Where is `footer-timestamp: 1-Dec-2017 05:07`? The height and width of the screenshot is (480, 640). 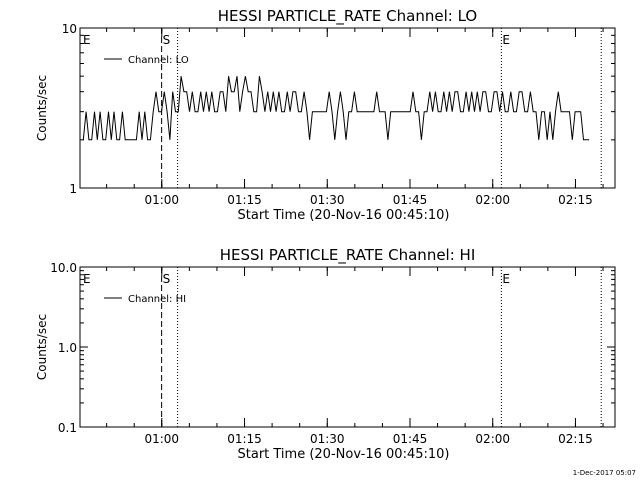
footer-timestamp: 1-Dec-2017 05:07 is located at coordinates (604, 473).